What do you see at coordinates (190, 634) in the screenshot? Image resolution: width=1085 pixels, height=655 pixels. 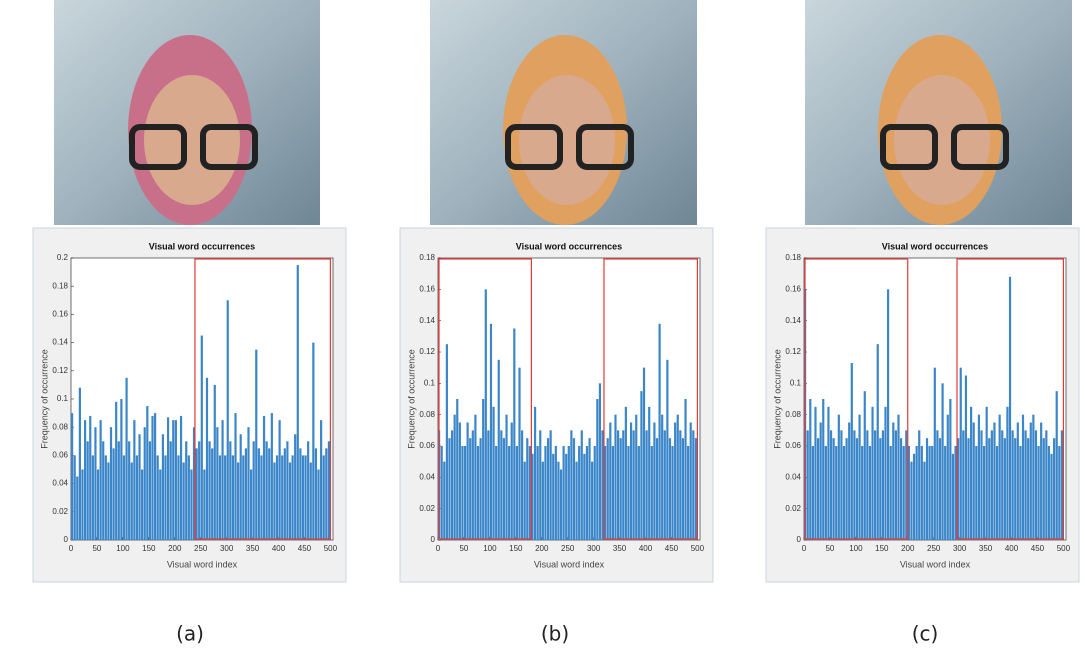 I see `caption: (a)` at bounding box center [190, 634].